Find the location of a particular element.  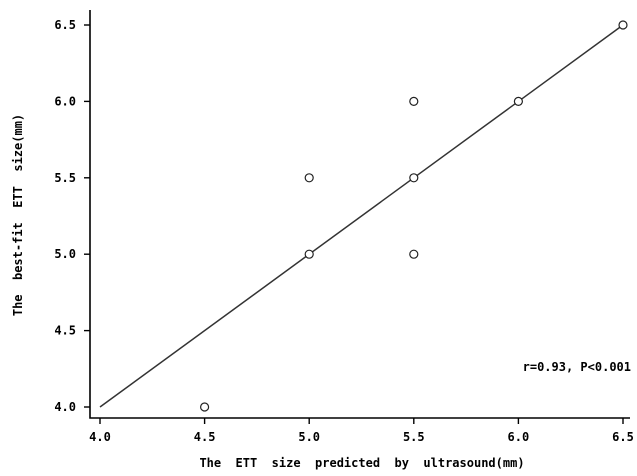

y-tick-label-4: 6.0 is located at coordinates (65, 101).